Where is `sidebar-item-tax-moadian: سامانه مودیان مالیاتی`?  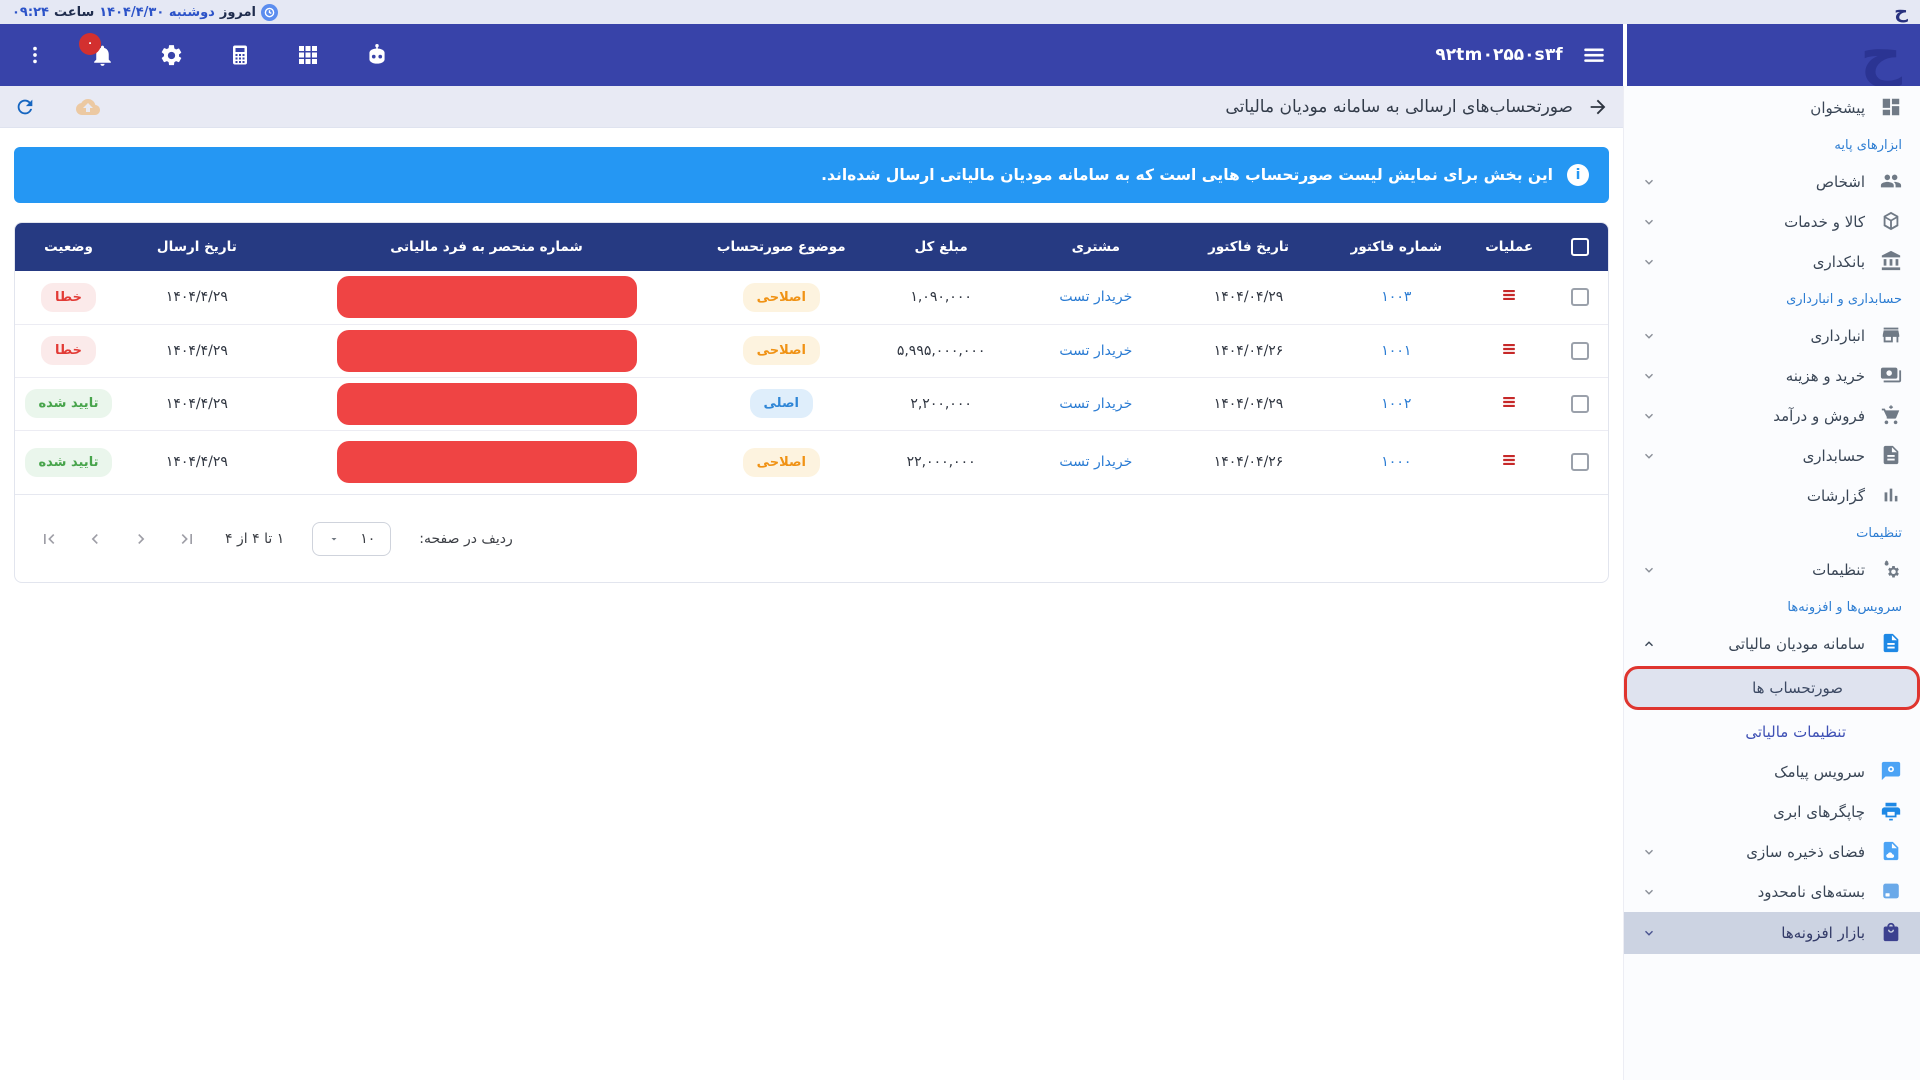
sidebar-item-tax-moadian: سامانه مودیان مالیاتی is located at coordinates (1772, 644).